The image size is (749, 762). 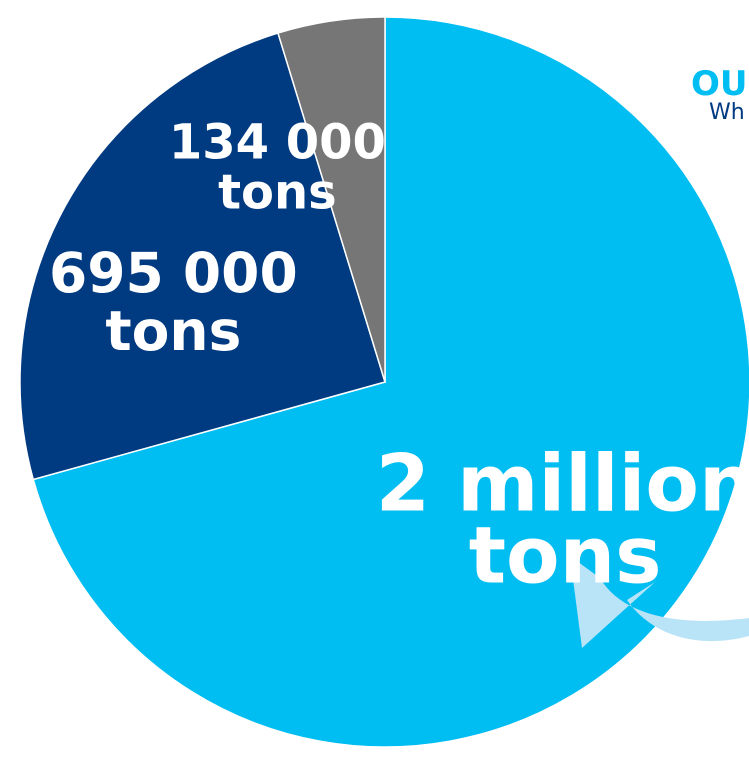 What do you see at coordinates (659, 602) in the screenshot?
I see `pointer-arrow-icon` at bounding box center [659, 602].